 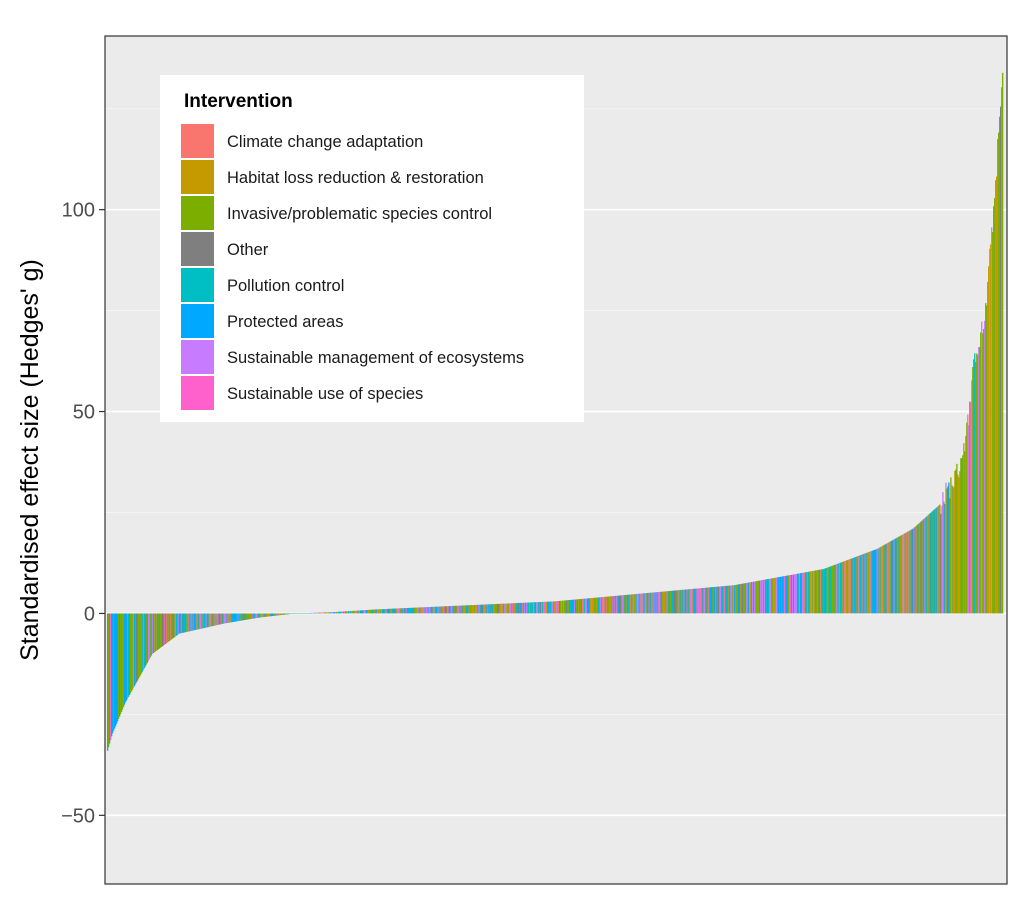 What do you see at coordinates (359, 214) in the screenshot?
I see `legend-label: Invasive/problematic species control` at bounding box center [359, 214].